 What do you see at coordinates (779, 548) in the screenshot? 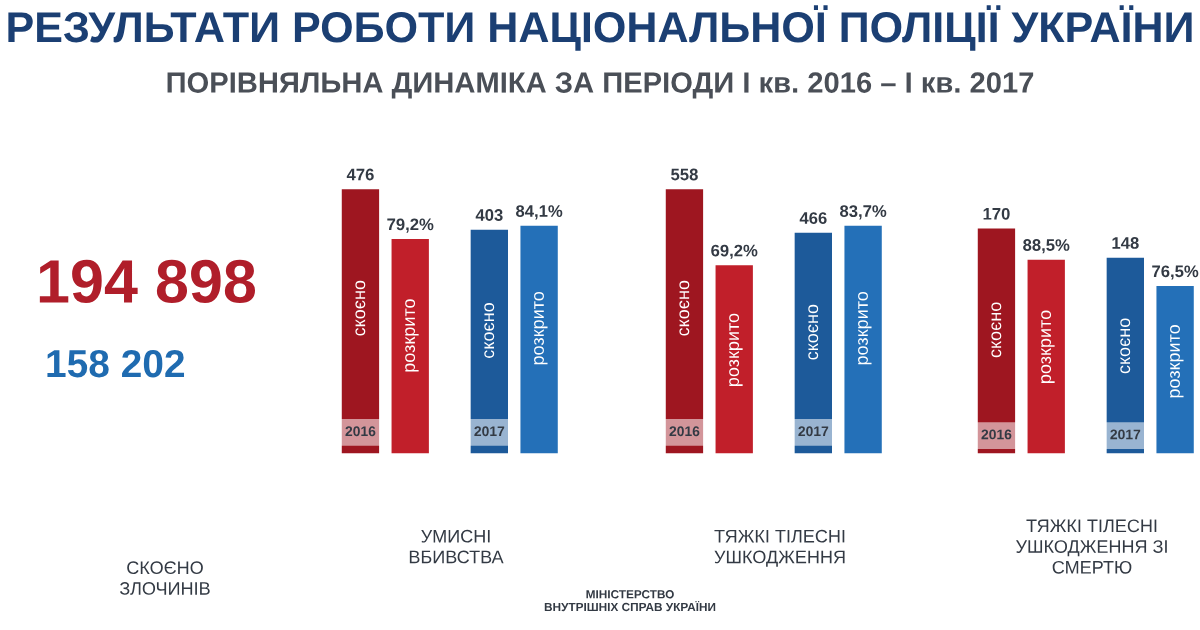
I see `text: ТЯЖКІ ТІЛЕСНІ УШКОДЖЕННЯ` at bounding box center [779, 548].